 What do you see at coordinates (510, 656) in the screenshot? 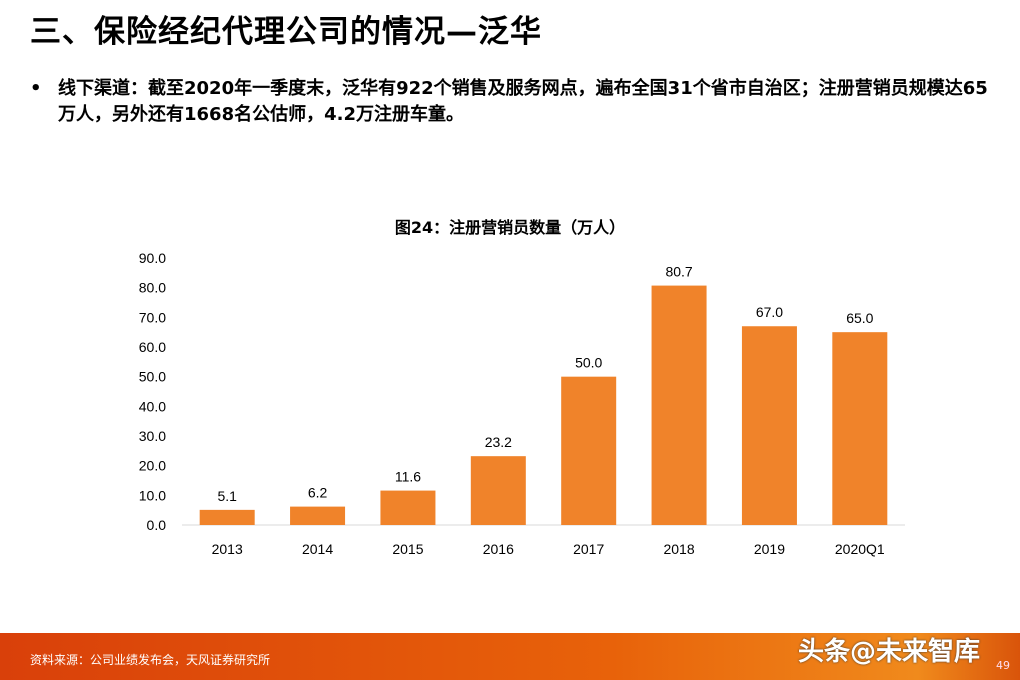
I see `footer: 资料来源：公司业绩发布会，天风证券研究所 头条@未来智库 49` at bounding box center [510, 656].